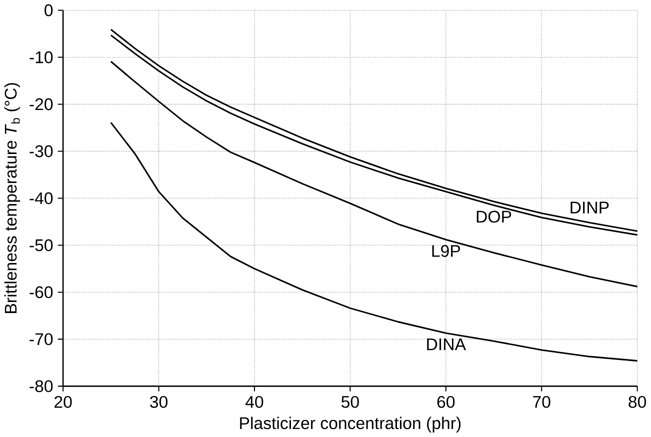  I want to click on series-label: DOP, so click(494, 216).